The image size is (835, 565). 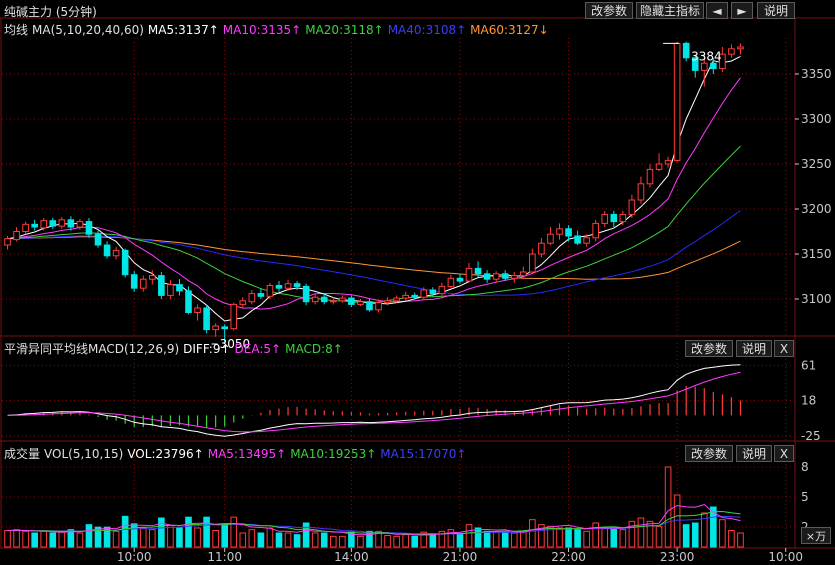 What do you see at coordinates (717, 10) in the screenshot?
I see `prev-arrow-button: ◄` at bounding box center [717, 10].